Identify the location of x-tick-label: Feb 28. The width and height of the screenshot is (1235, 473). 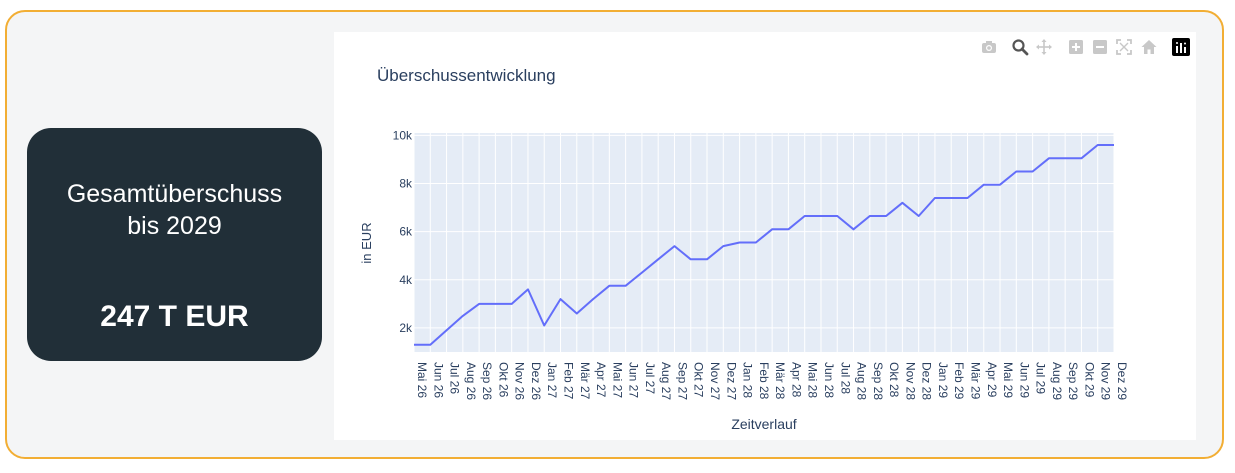
(764, 381).